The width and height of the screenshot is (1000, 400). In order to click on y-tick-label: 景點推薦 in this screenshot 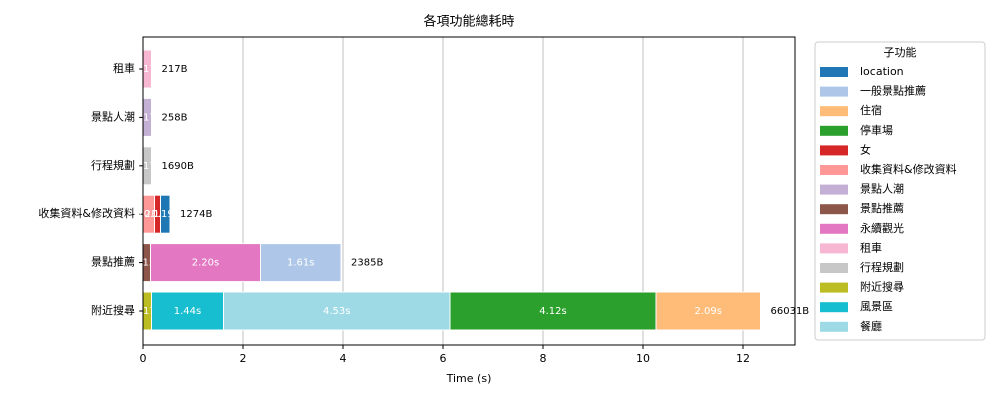, I will do `click(113, 262)`.